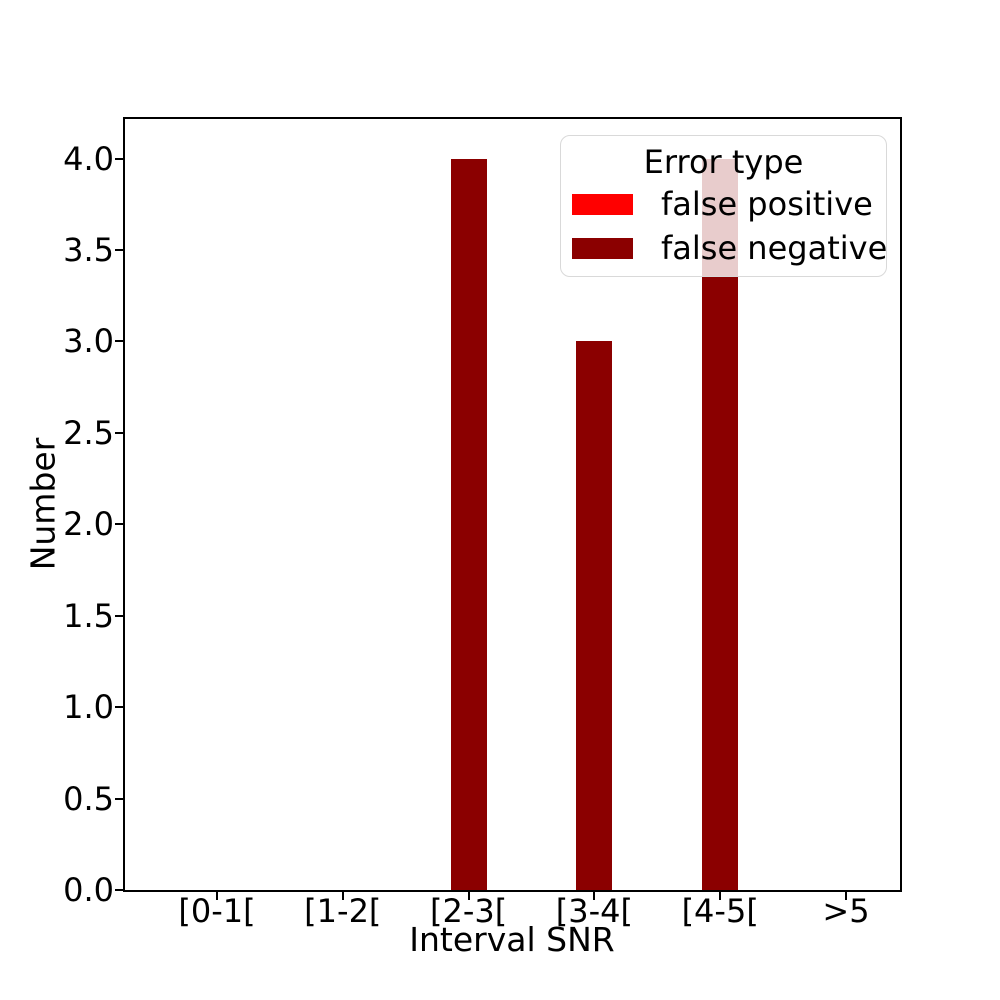 This screenshot has width=1000, height=1000. Describe the element at coordinates (846, 911) in the screenshot. I see `x-tick-label->5: >5` at that location.